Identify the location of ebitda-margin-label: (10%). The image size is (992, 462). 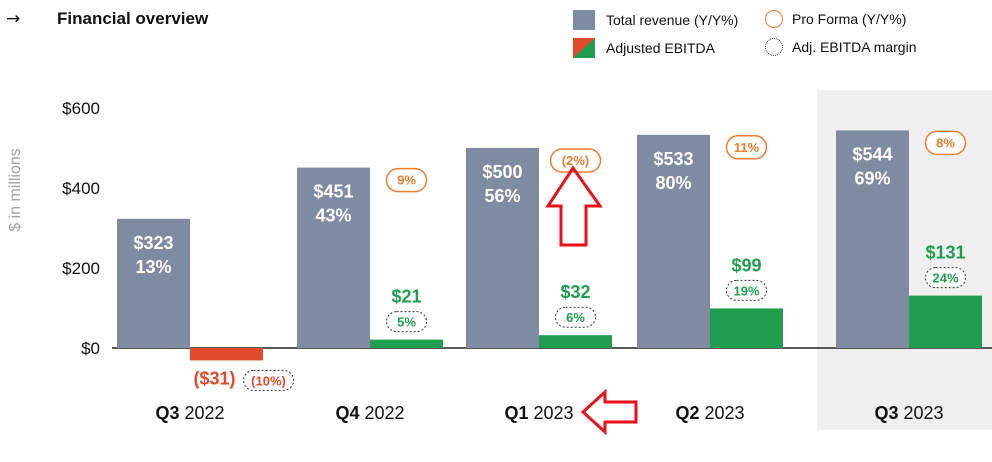
(268, 380).